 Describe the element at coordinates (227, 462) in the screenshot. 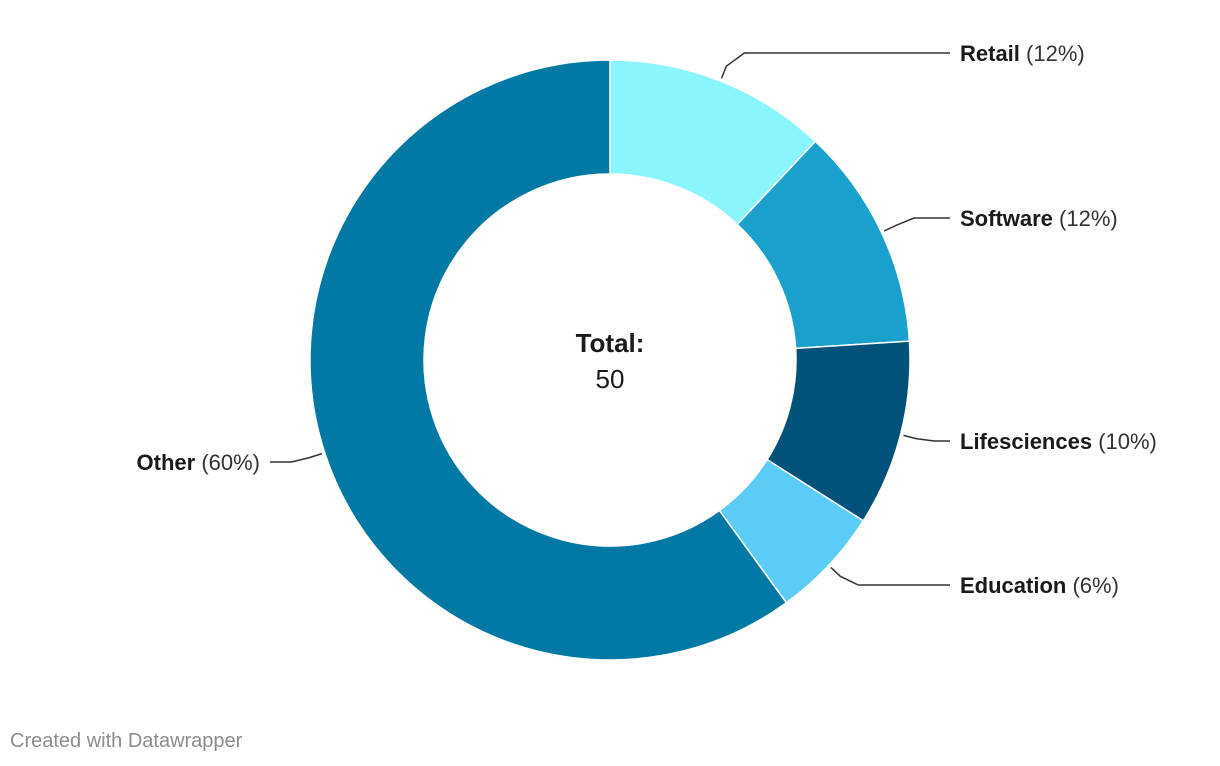

I see `label-percent-other: (60%)` at that location.